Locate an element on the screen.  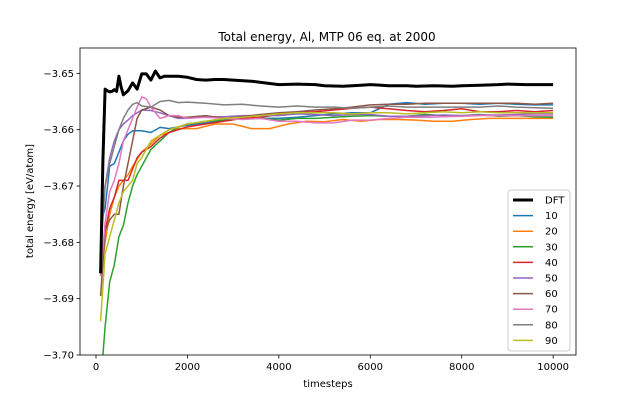
y-axis-label: total energy [eV/atom] is located at coordinates (30, 201).